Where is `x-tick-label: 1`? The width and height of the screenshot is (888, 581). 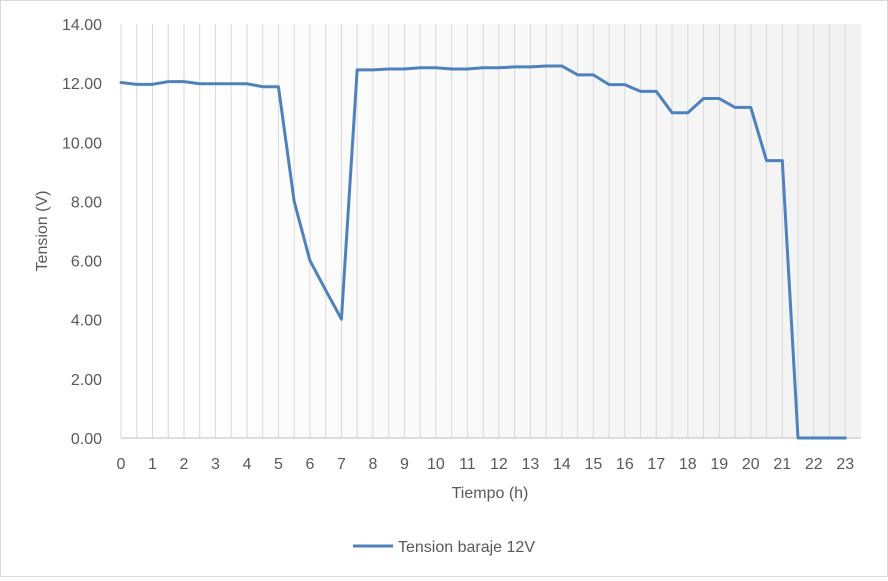
x-tick-label: 1 is located at coordinates (152, 464).